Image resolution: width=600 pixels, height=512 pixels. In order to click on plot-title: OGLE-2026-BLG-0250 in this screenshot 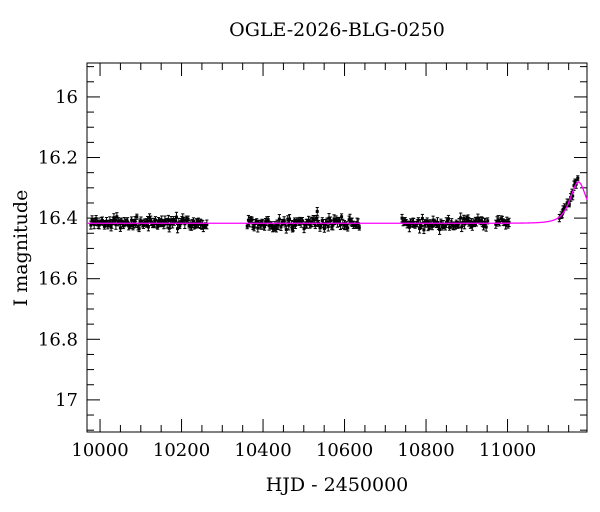, I will do `click(337, 30)`.